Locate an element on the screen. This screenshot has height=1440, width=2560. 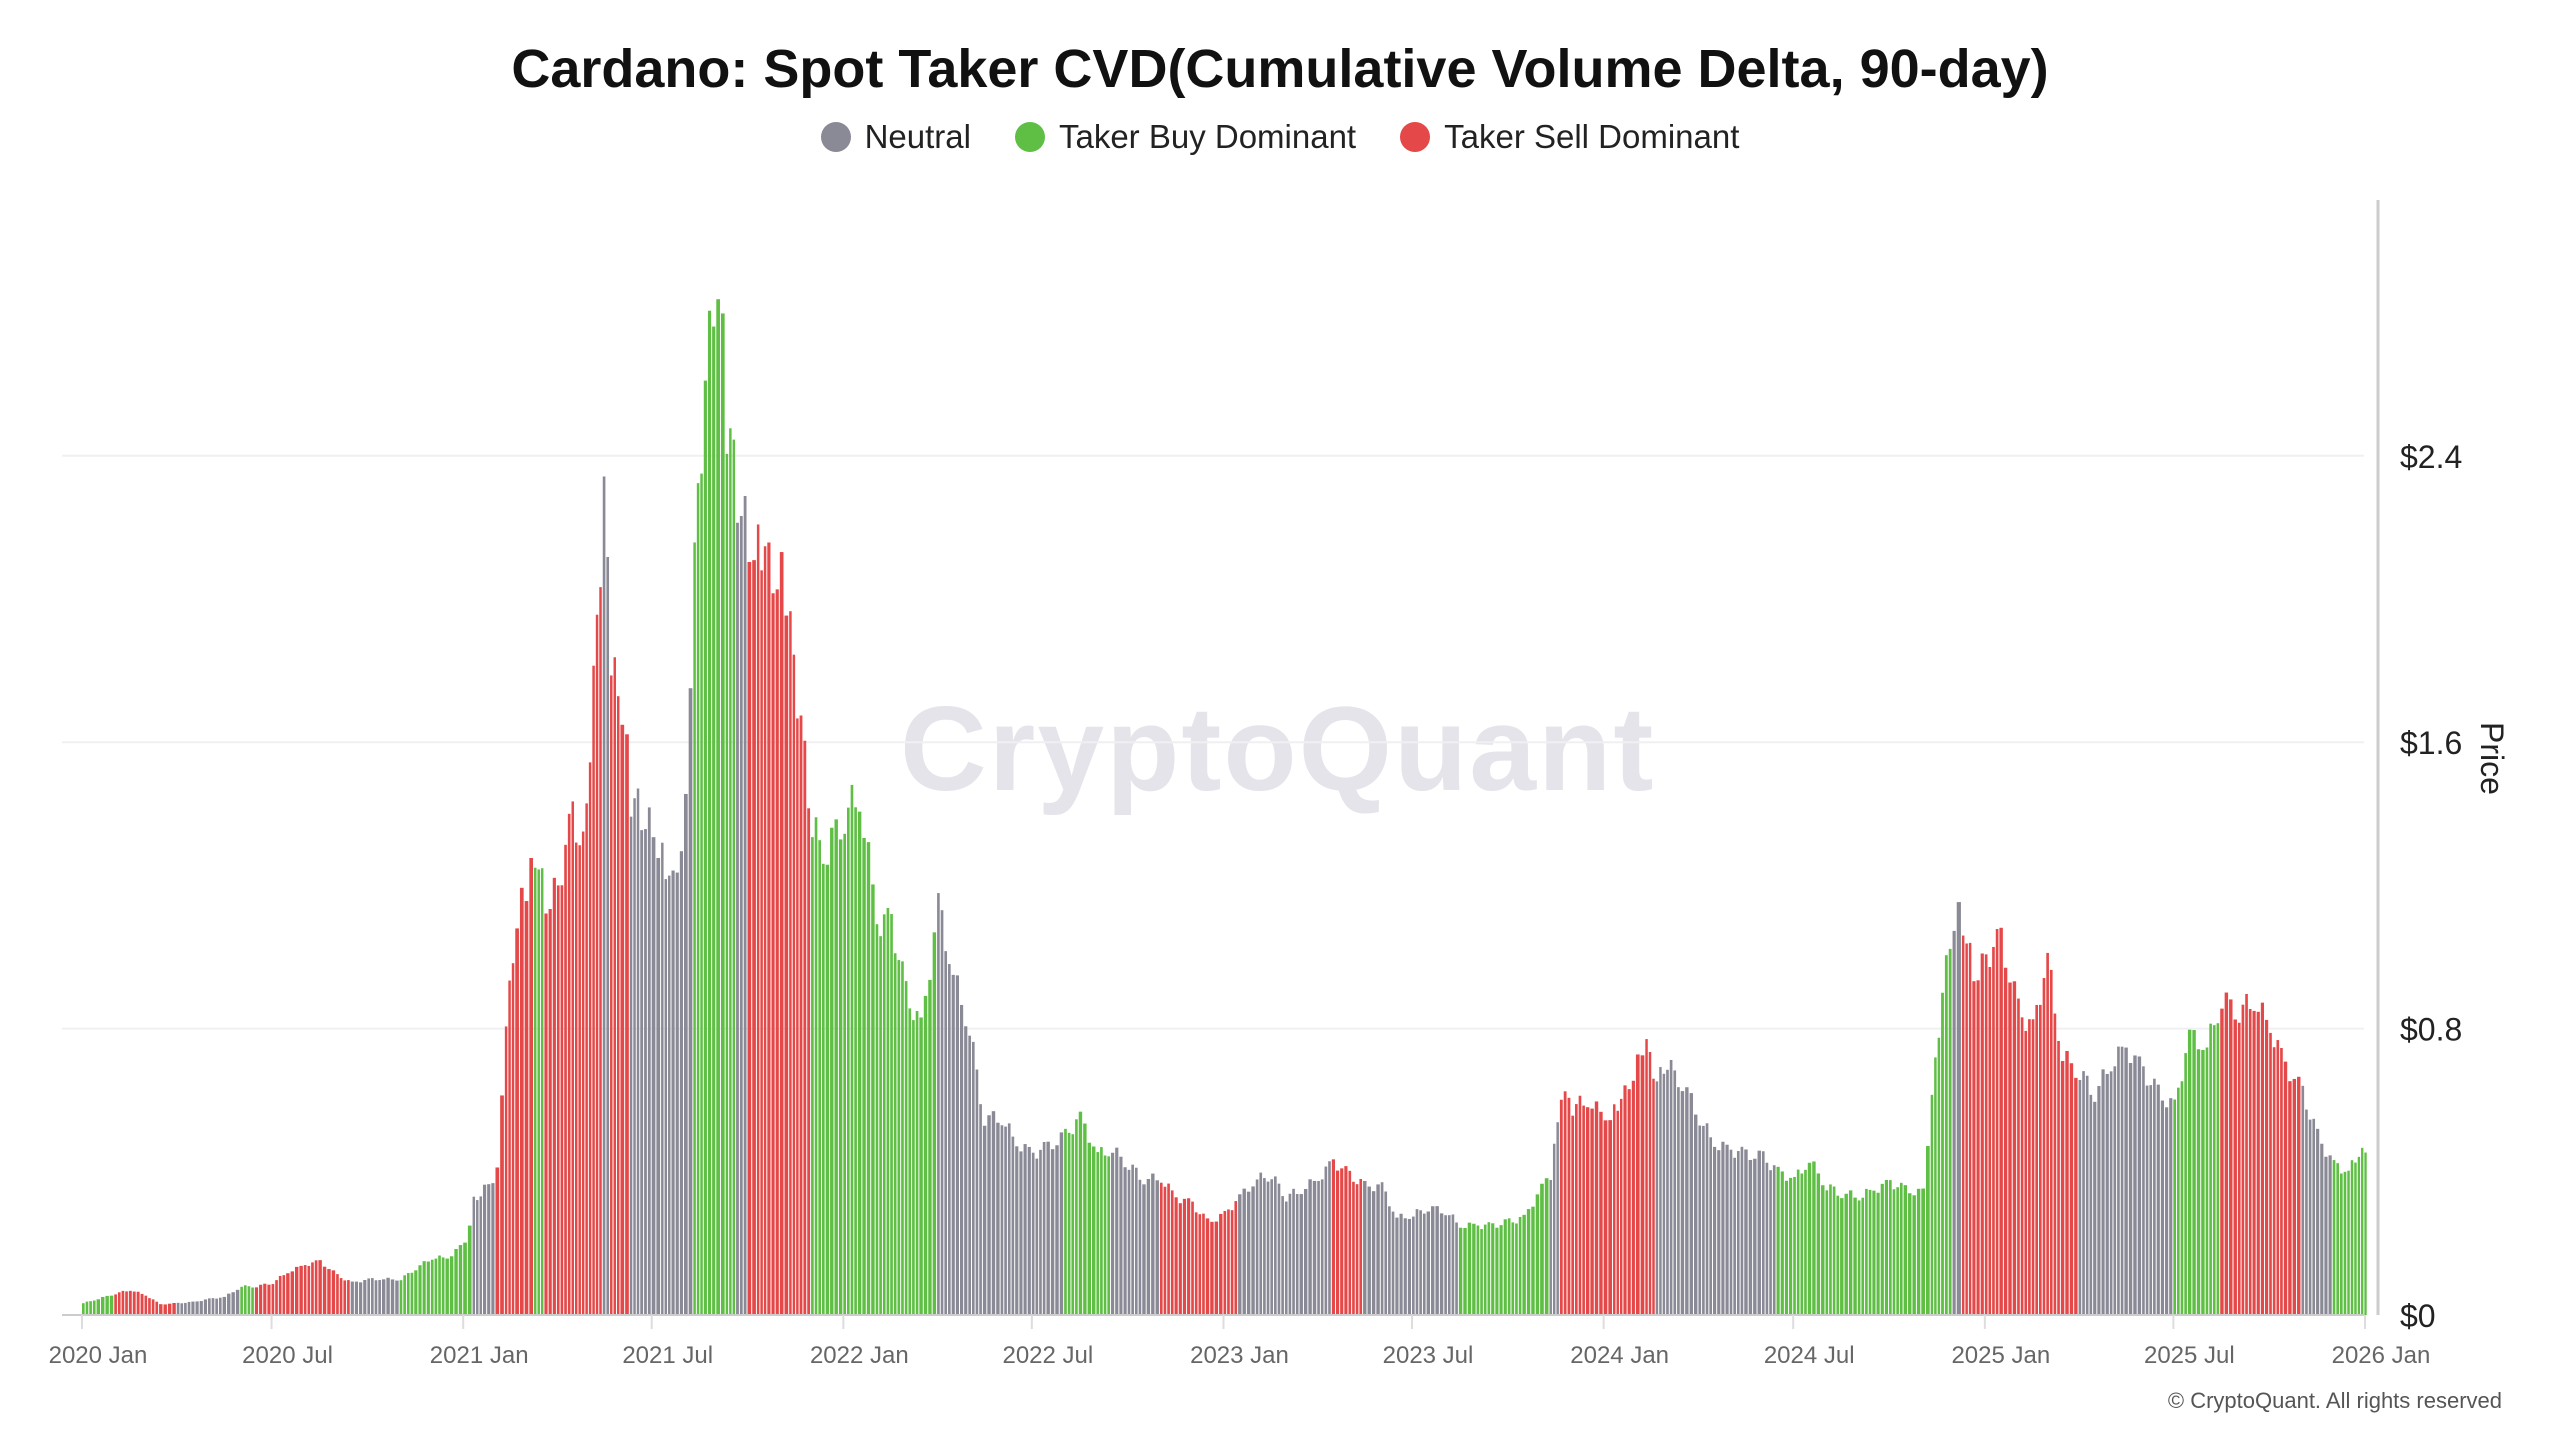
legend-item-neutral: Neutral is located at coordinates (895, 137).